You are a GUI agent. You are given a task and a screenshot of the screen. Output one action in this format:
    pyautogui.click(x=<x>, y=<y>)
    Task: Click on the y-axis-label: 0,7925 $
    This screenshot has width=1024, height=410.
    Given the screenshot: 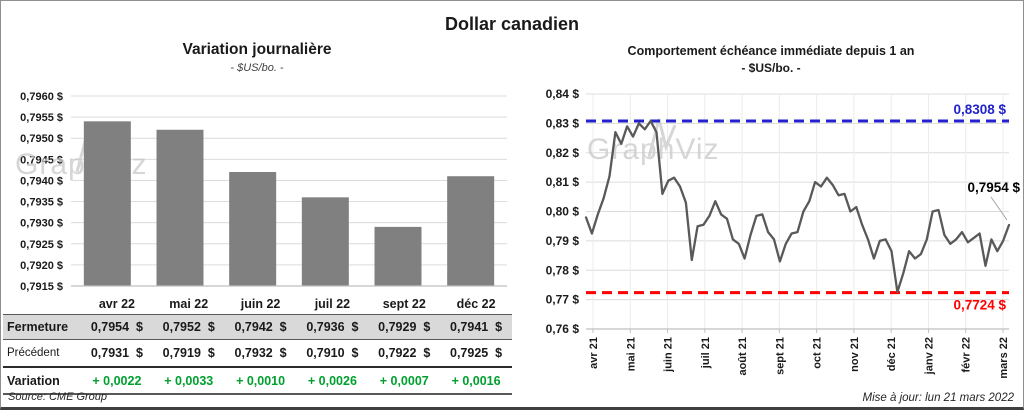 What is the action you would take?
    pyautogui.click(x=41, y=245)
    